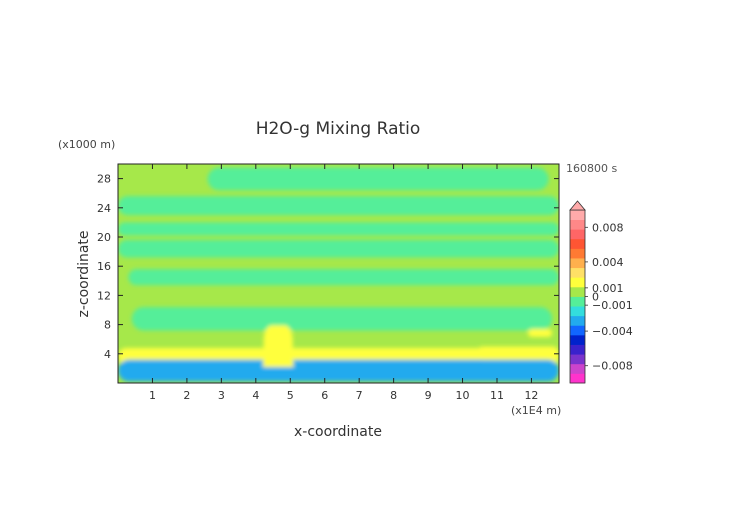 This screenshot has width=752, height=532. Describe the element at coordinates (221, 395) in the screenshot. I see `x-tick-label: 3` at that location.